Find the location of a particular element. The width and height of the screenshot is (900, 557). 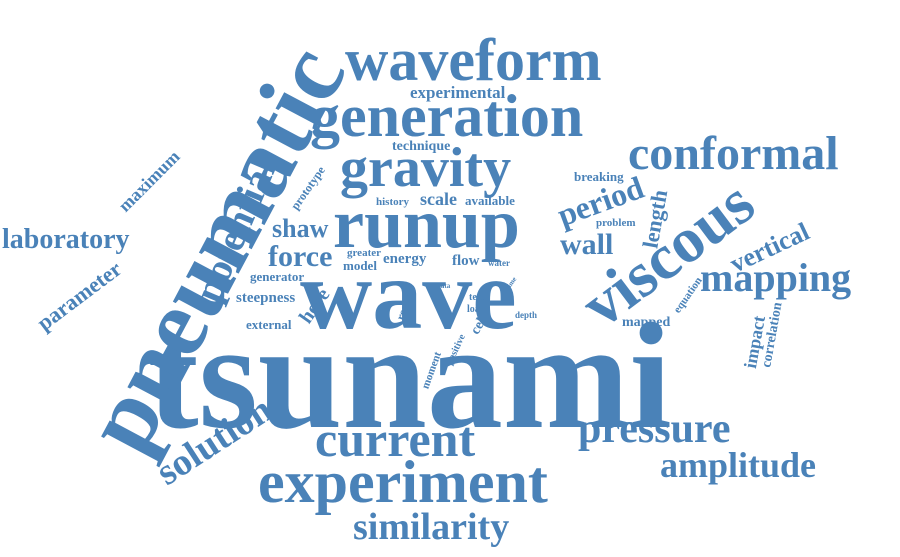

word-model: model is located at coordinates (360, 265).